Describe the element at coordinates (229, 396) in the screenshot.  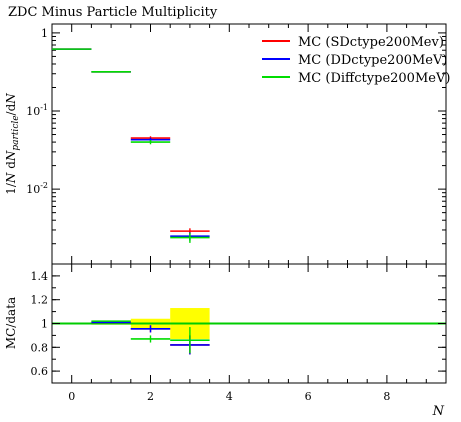
I see `x-tick-label: 4` at that location.